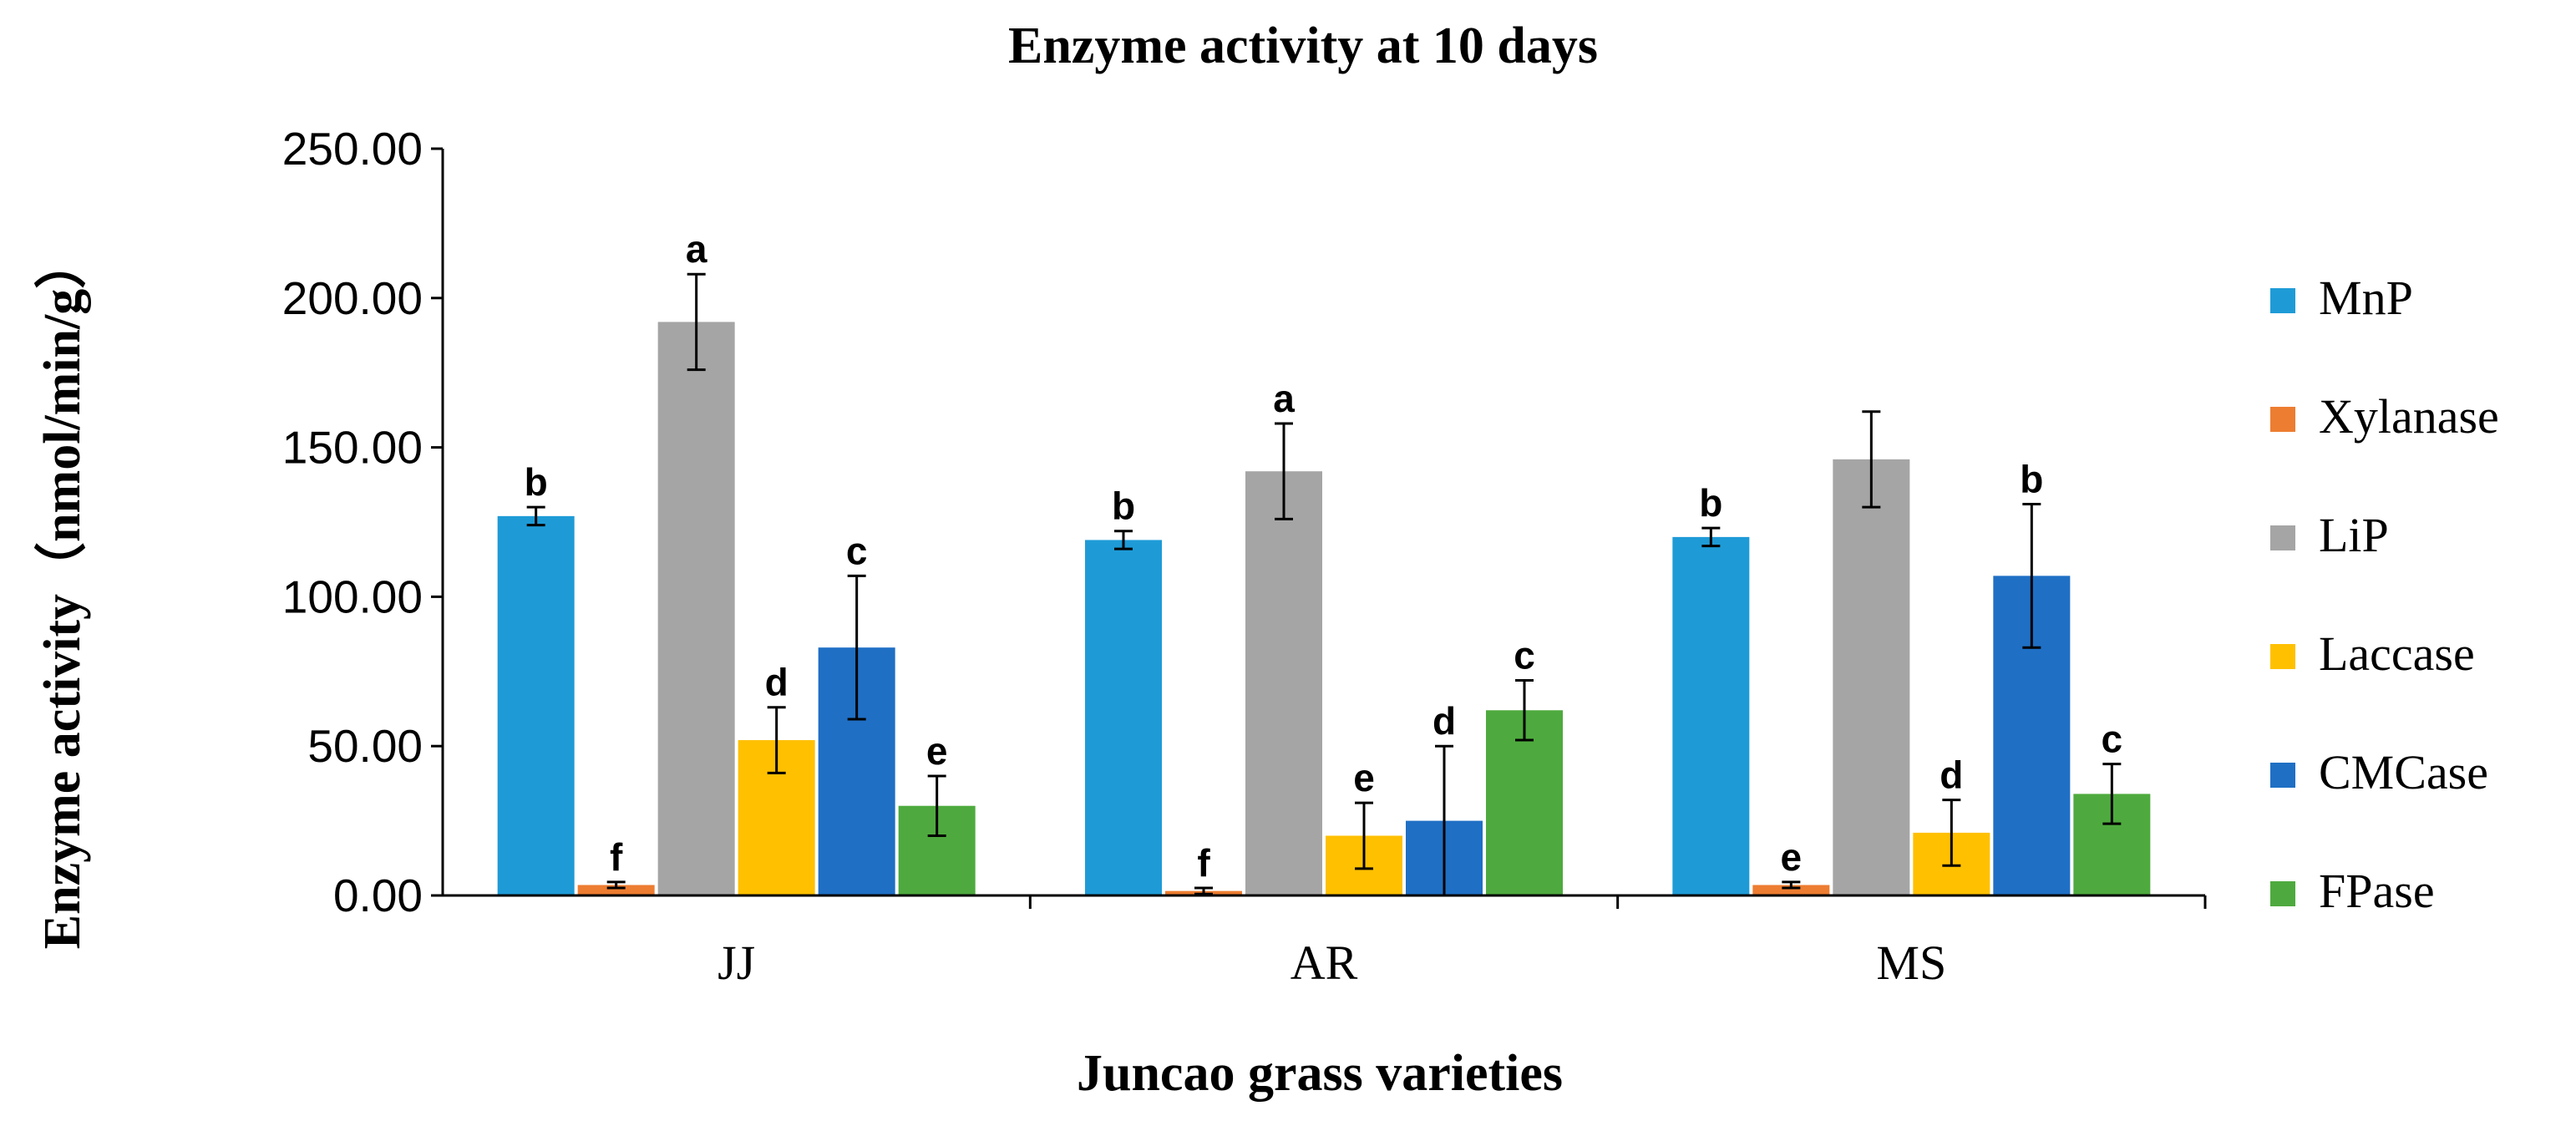 The width and height of the screenshot is (2576, 1121). Describe the element at coordinates (2397, 653) in the screenshot. I see `legend-label-laccase: Laccase` at that location.